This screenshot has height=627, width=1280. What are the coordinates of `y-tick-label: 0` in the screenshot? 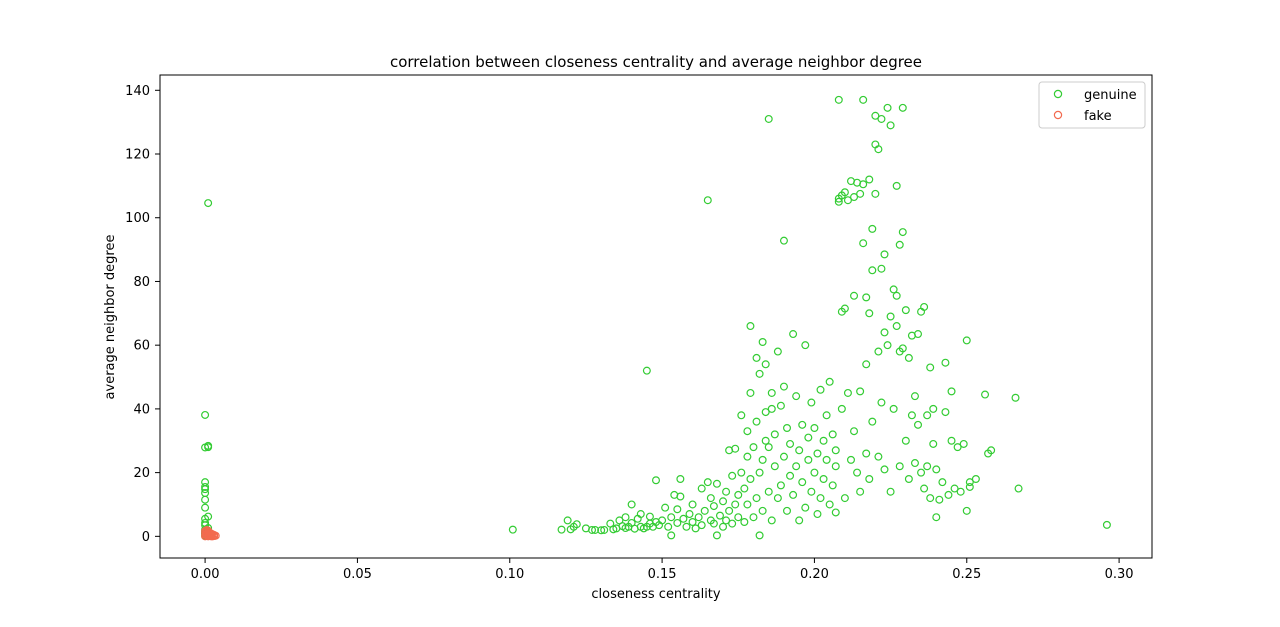 It's located at (146, 537).